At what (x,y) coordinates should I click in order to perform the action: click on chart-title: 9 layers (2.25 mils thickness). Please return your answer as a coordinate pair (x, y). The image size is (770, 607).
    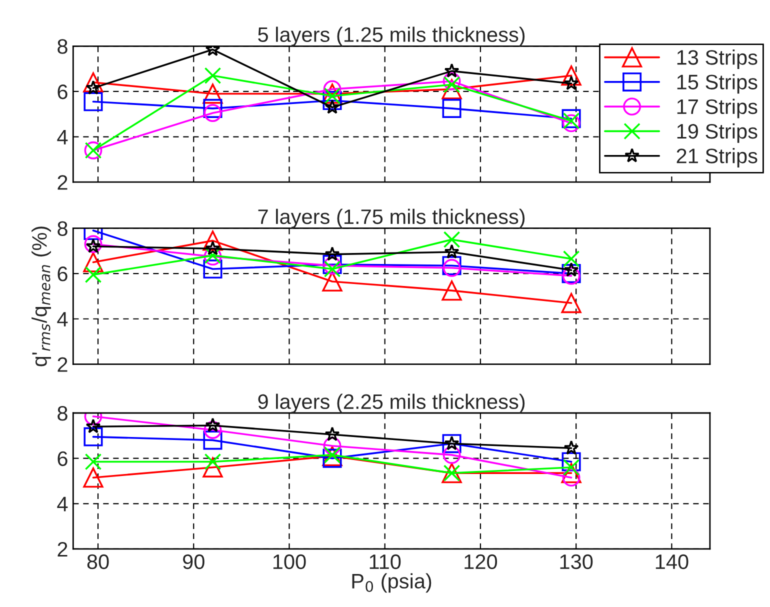
    Looking at the image, I should click on (391, 404).